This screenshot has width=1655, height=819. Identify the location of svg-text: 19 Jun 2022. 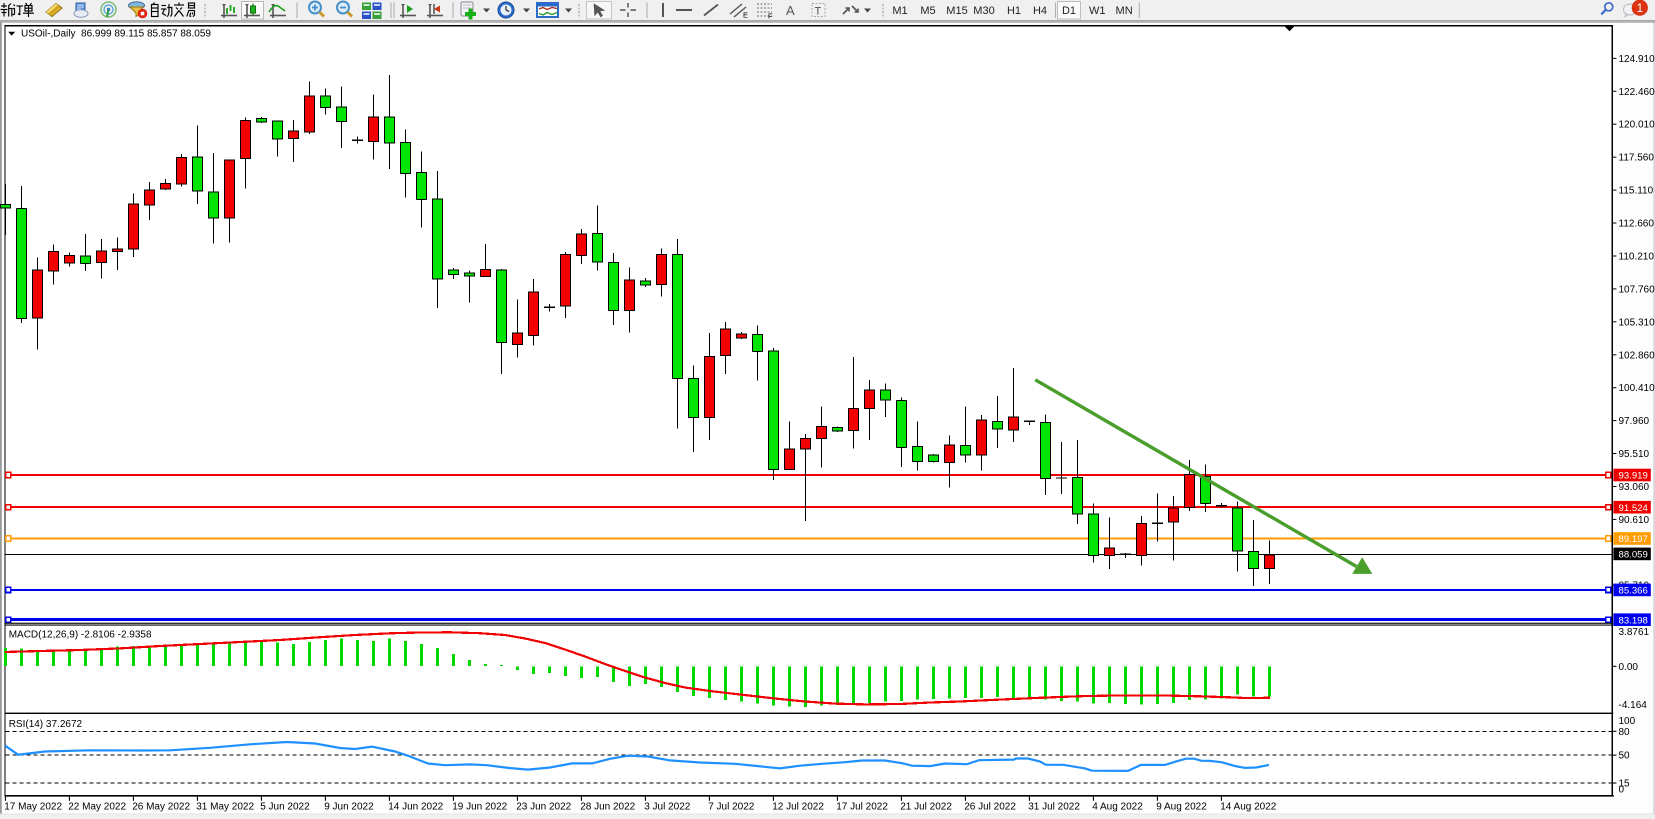
(479, 807).